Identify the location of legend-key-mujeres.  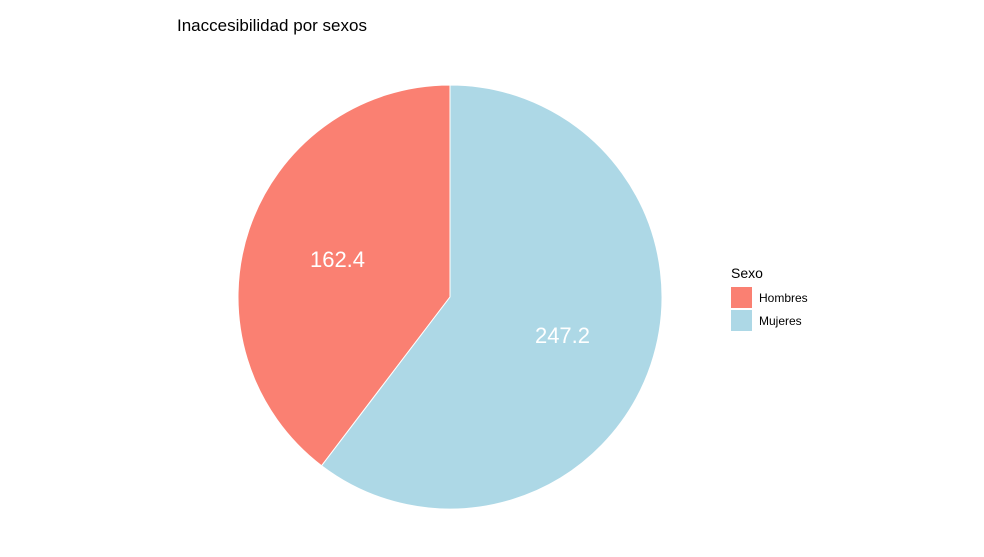
(741, 320).